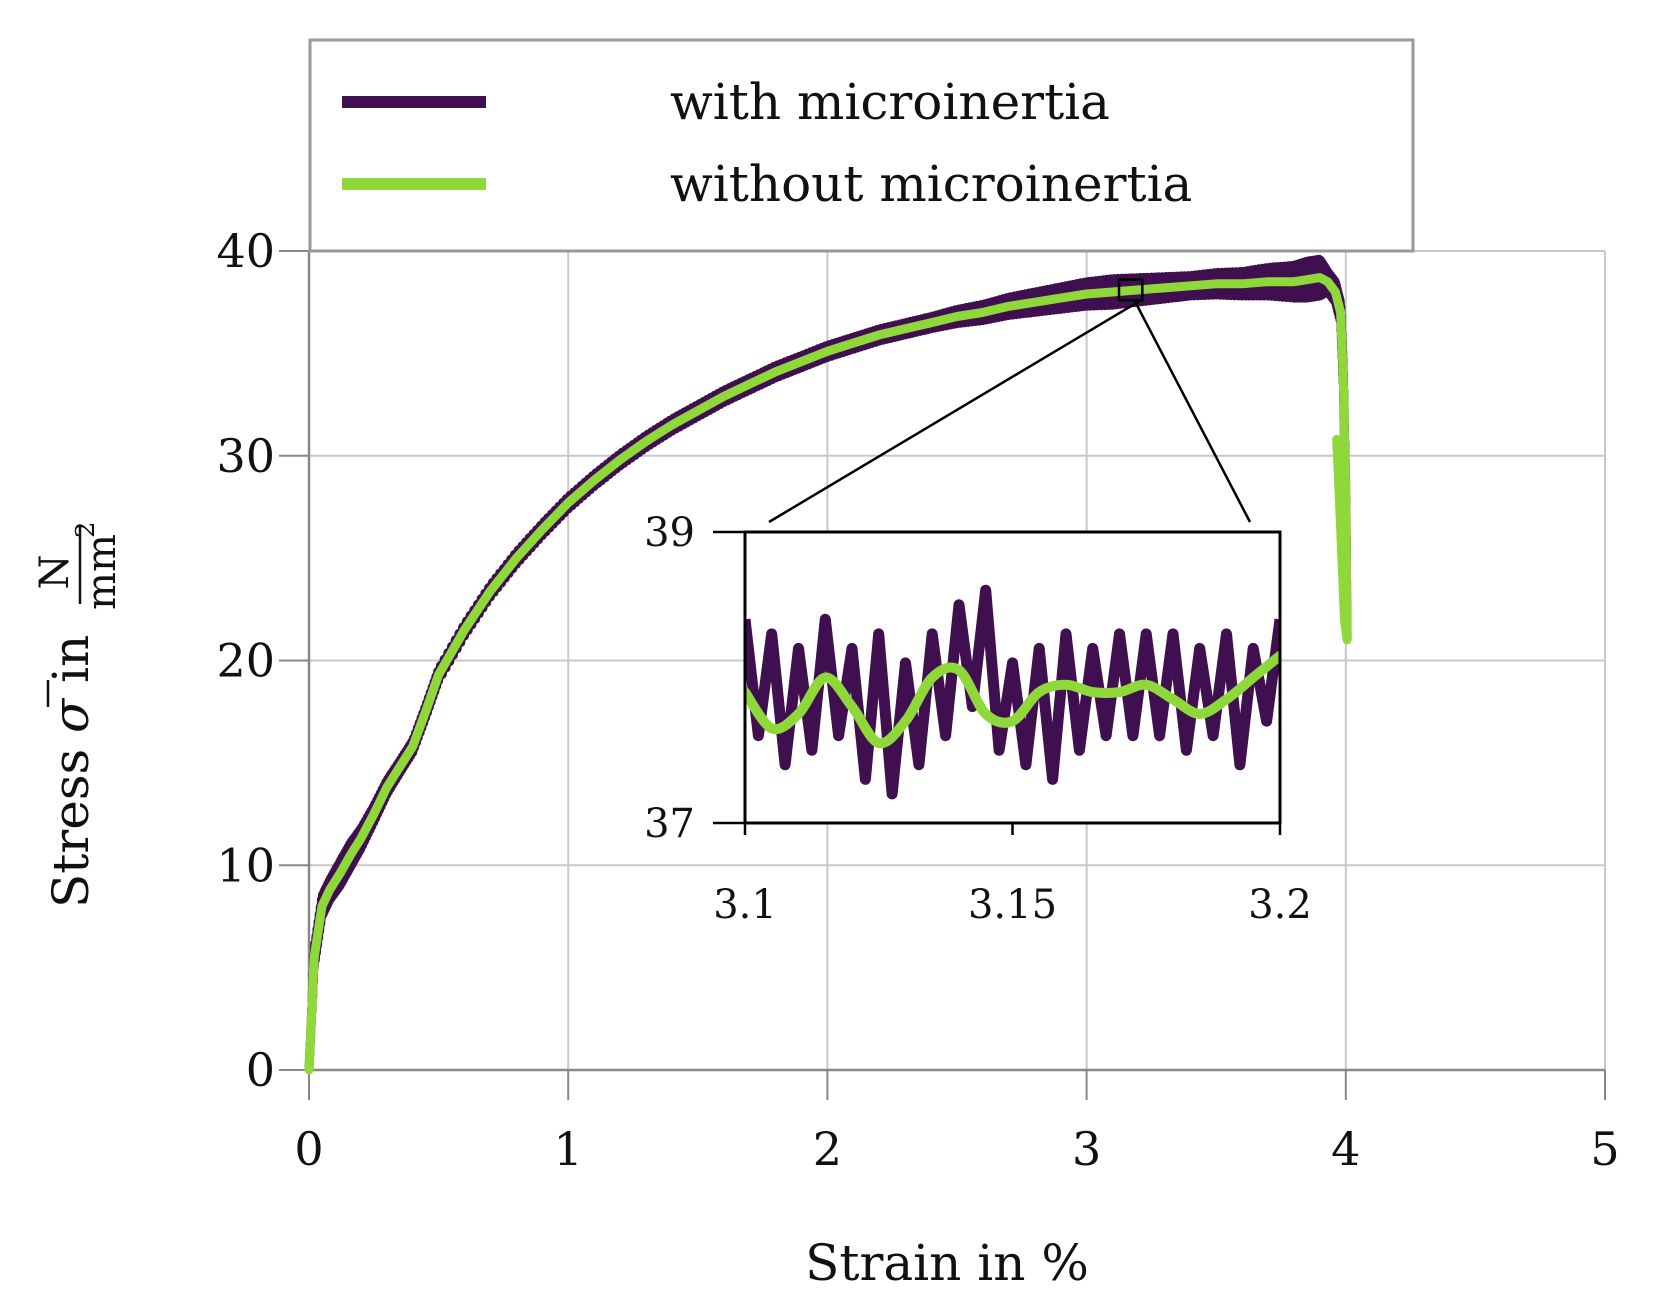  Describe the element at coordinates (55, 572) in the screenshot. I see `unit-numerator: N` at that location.